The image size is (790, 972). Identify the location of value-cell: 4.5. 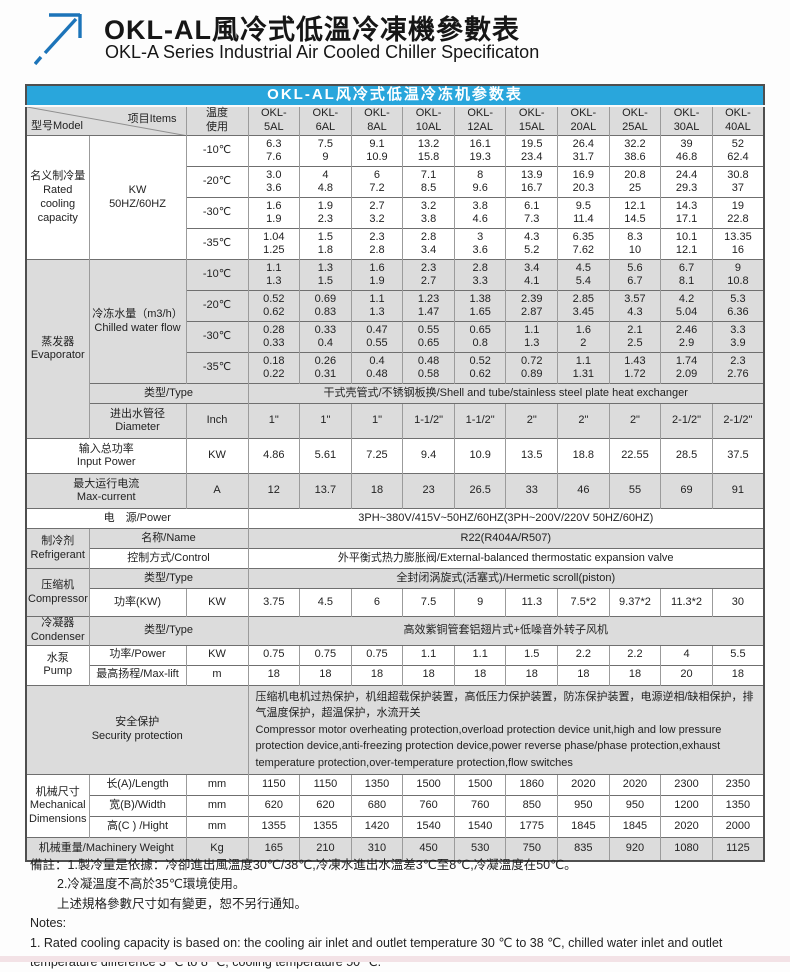
(326, 603).